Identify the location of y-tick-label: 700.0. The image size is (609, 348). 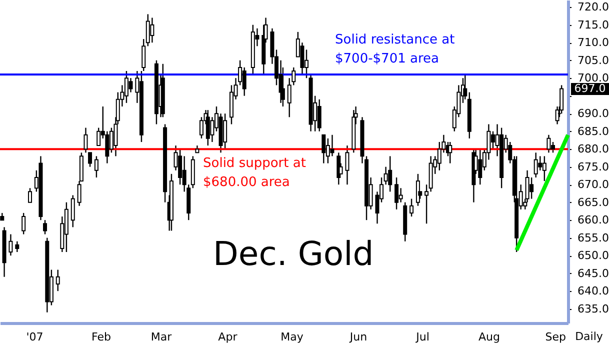
(593, 78).